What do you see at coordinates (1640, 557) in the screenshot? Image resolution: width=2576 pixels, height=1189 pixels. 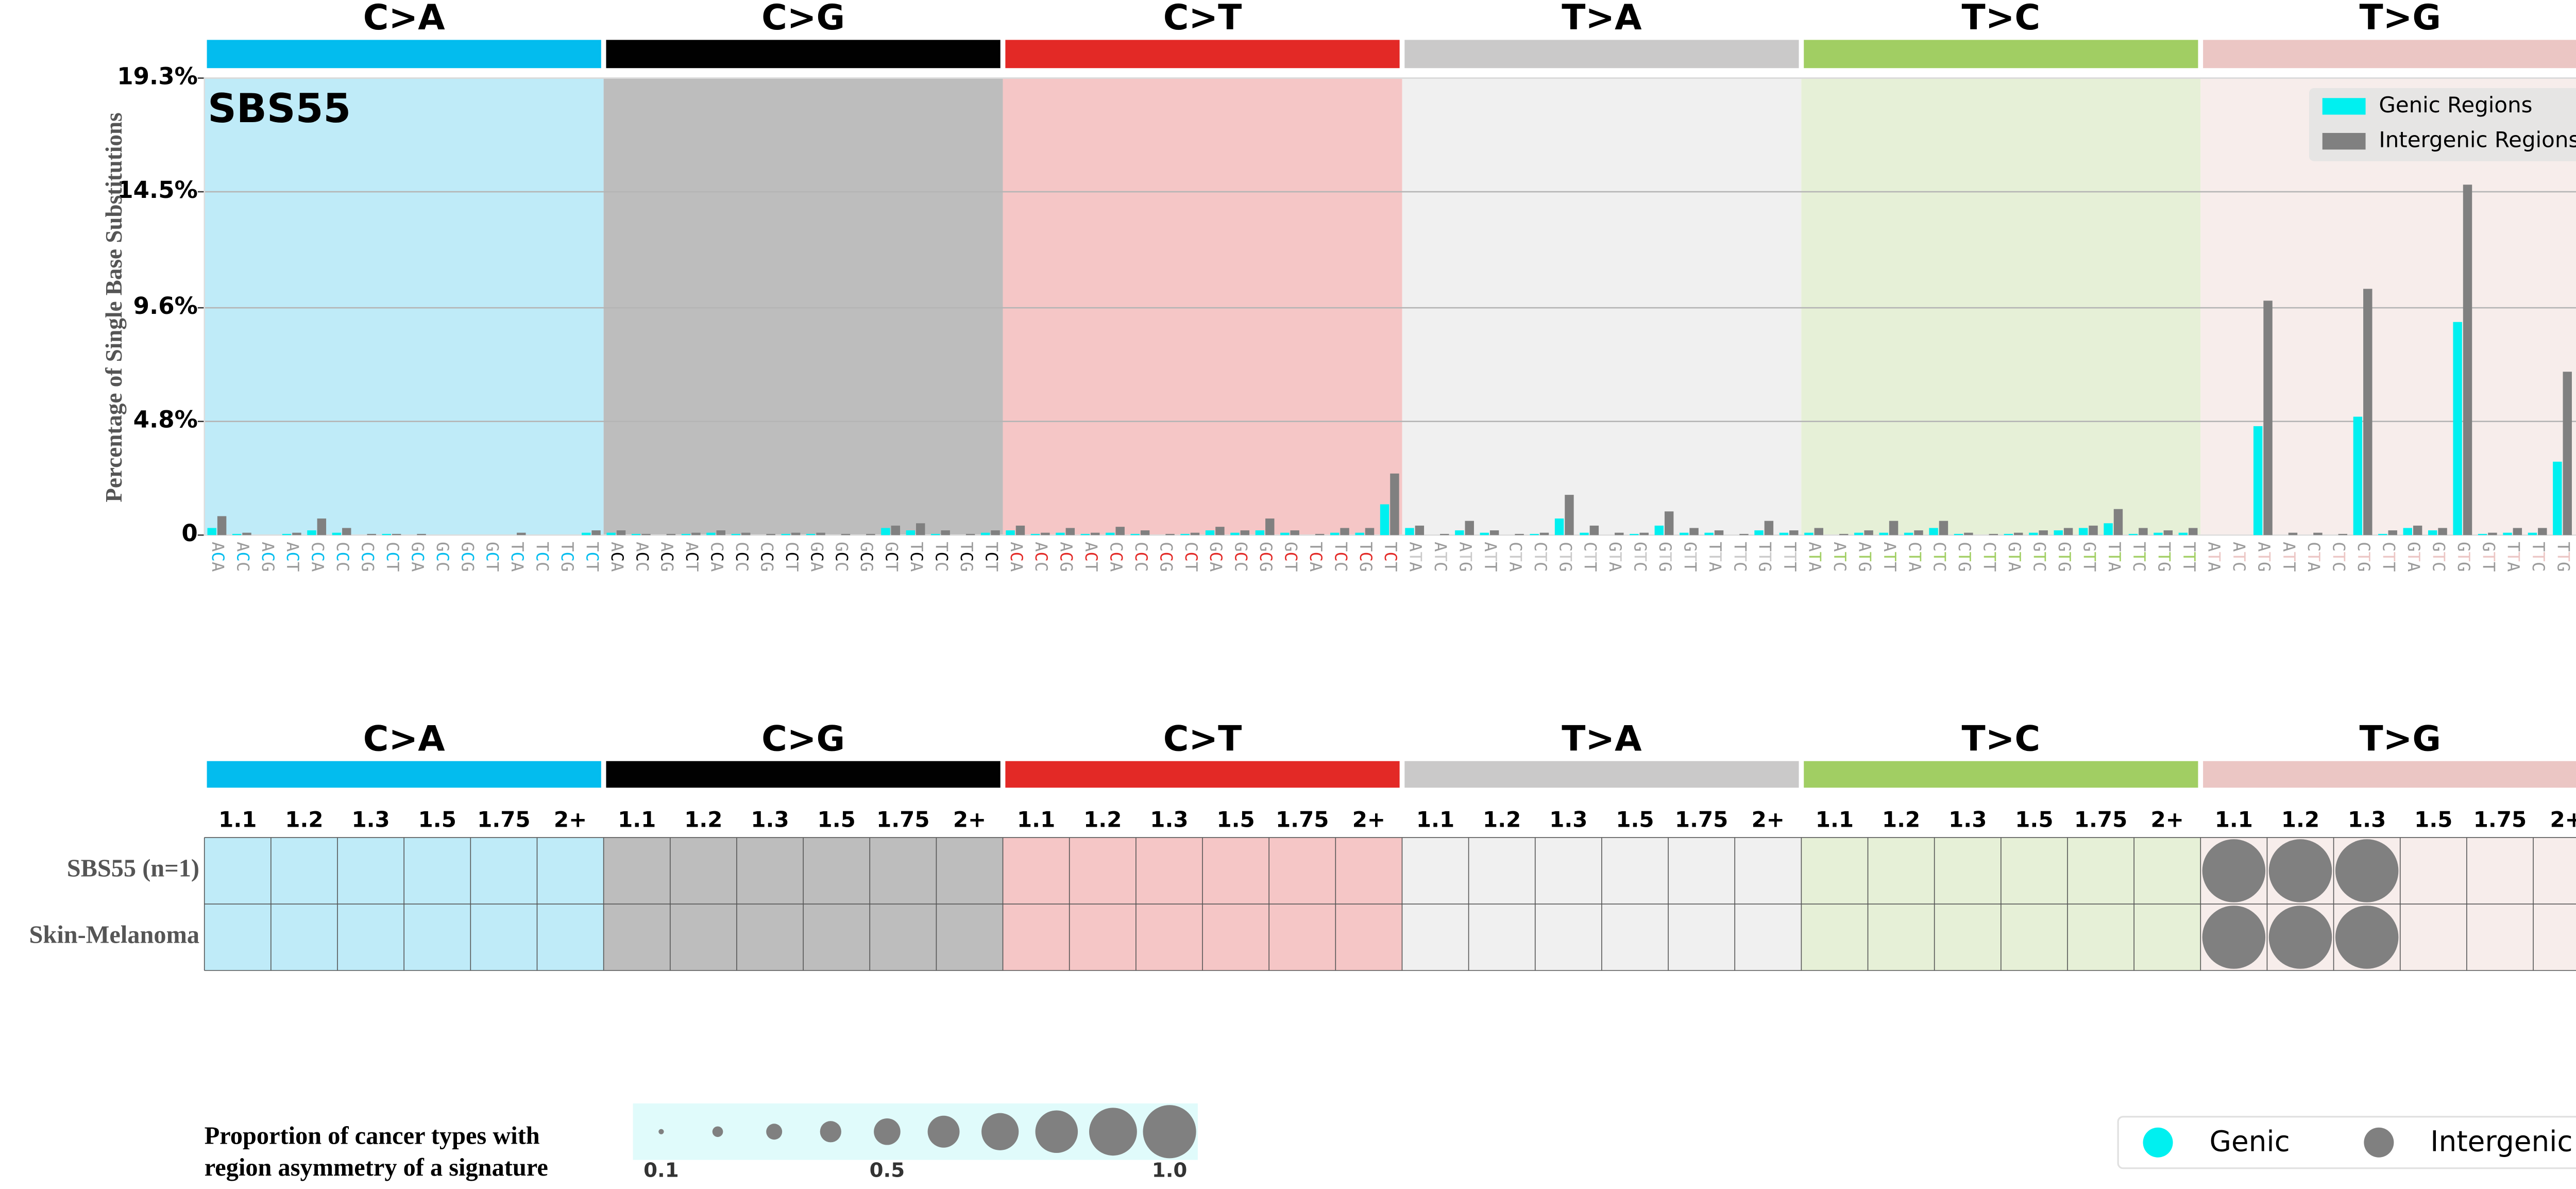 I see `x-tick-label: GTC` at bounding box center [1640, 557].